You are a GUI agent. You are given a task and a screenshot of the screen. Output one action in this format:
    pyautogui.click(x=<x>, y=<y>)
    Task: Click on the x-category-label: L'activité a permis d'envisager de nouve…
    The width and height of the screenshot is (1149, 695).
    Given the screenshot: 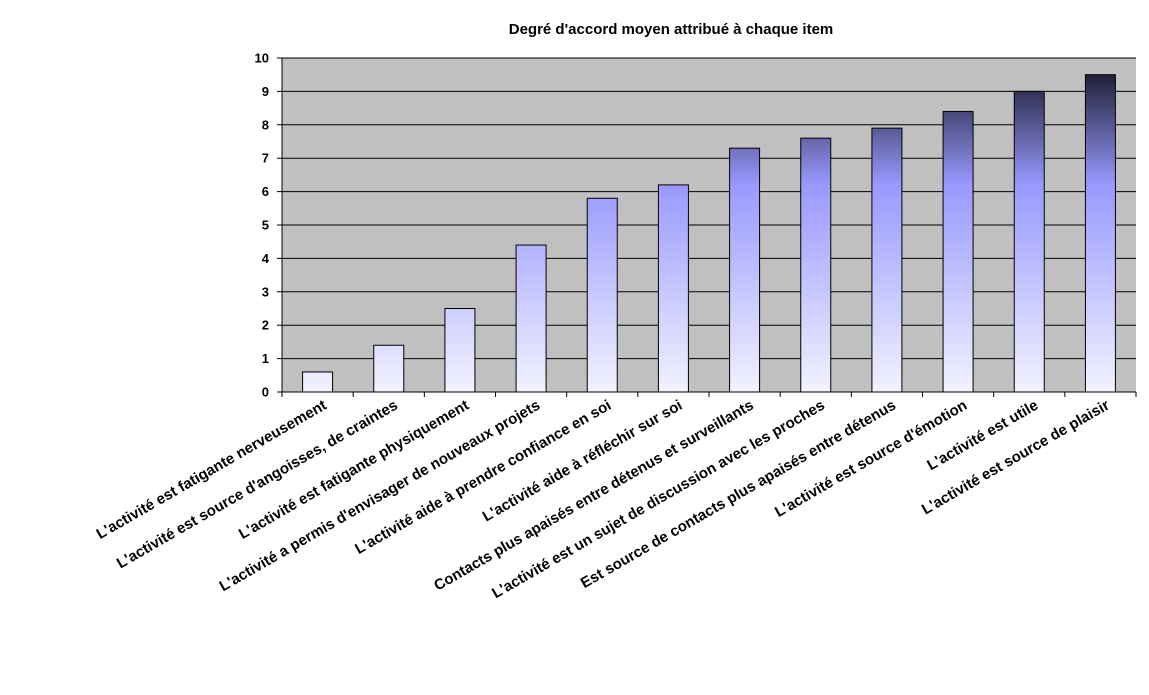 What is the action you would take?
    pyautogui.click(x=380, y=496)
    